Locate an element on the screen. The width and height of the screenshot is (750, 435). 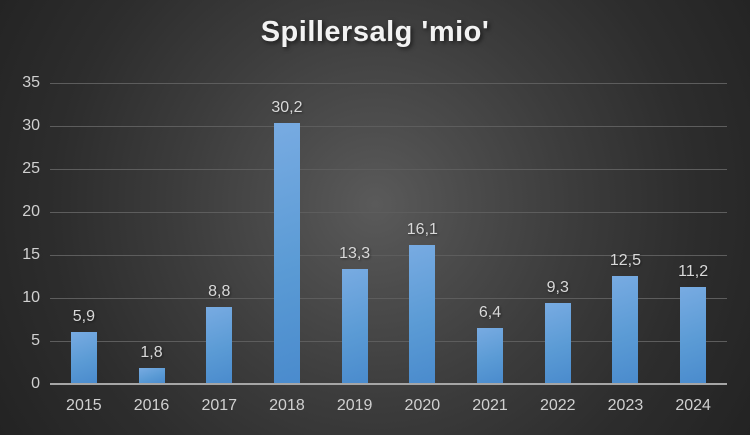
x-tick-label-2018: 2018 is located at coordinates (287, 405).